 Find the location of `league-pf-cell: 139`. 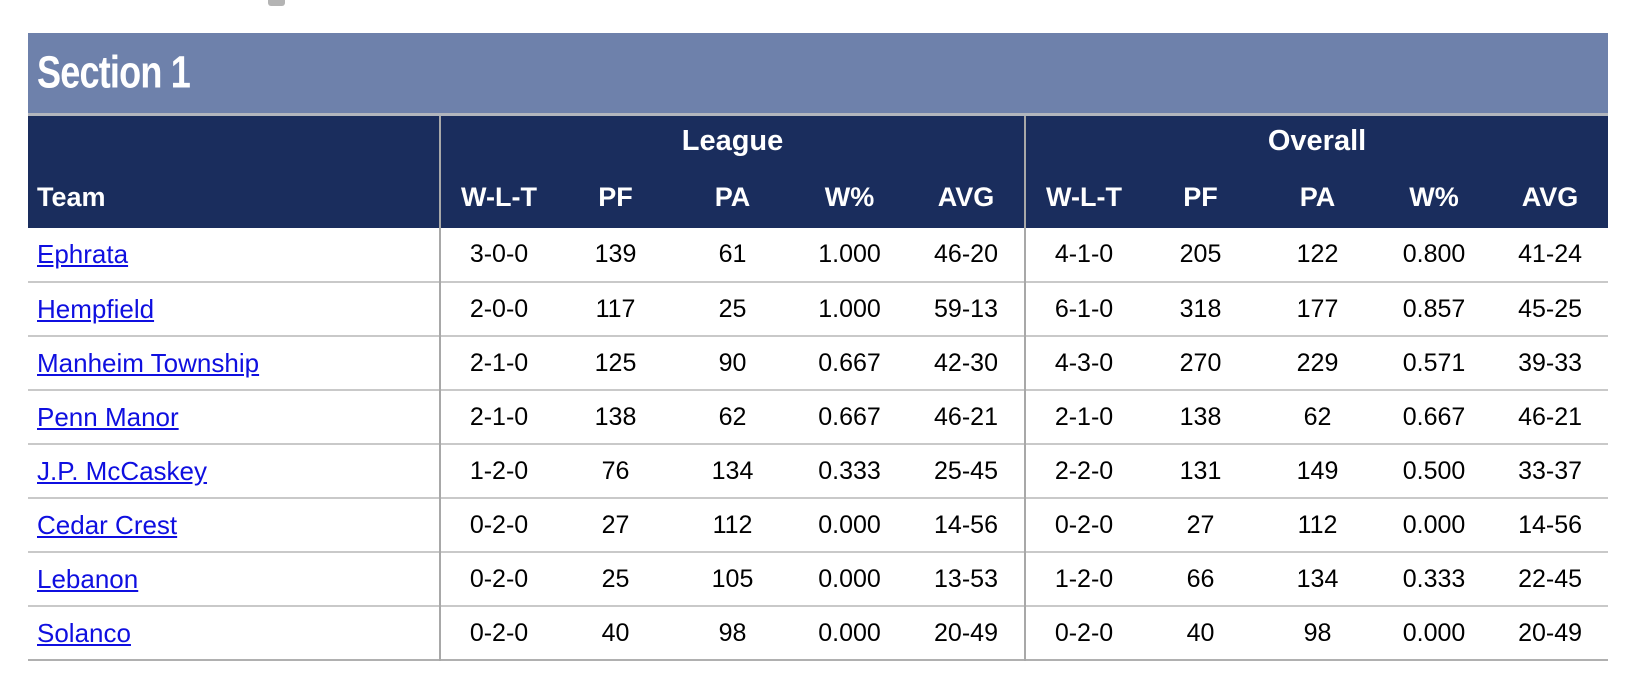

league-pf-cell: 139 is located at coordinates (615, 254).